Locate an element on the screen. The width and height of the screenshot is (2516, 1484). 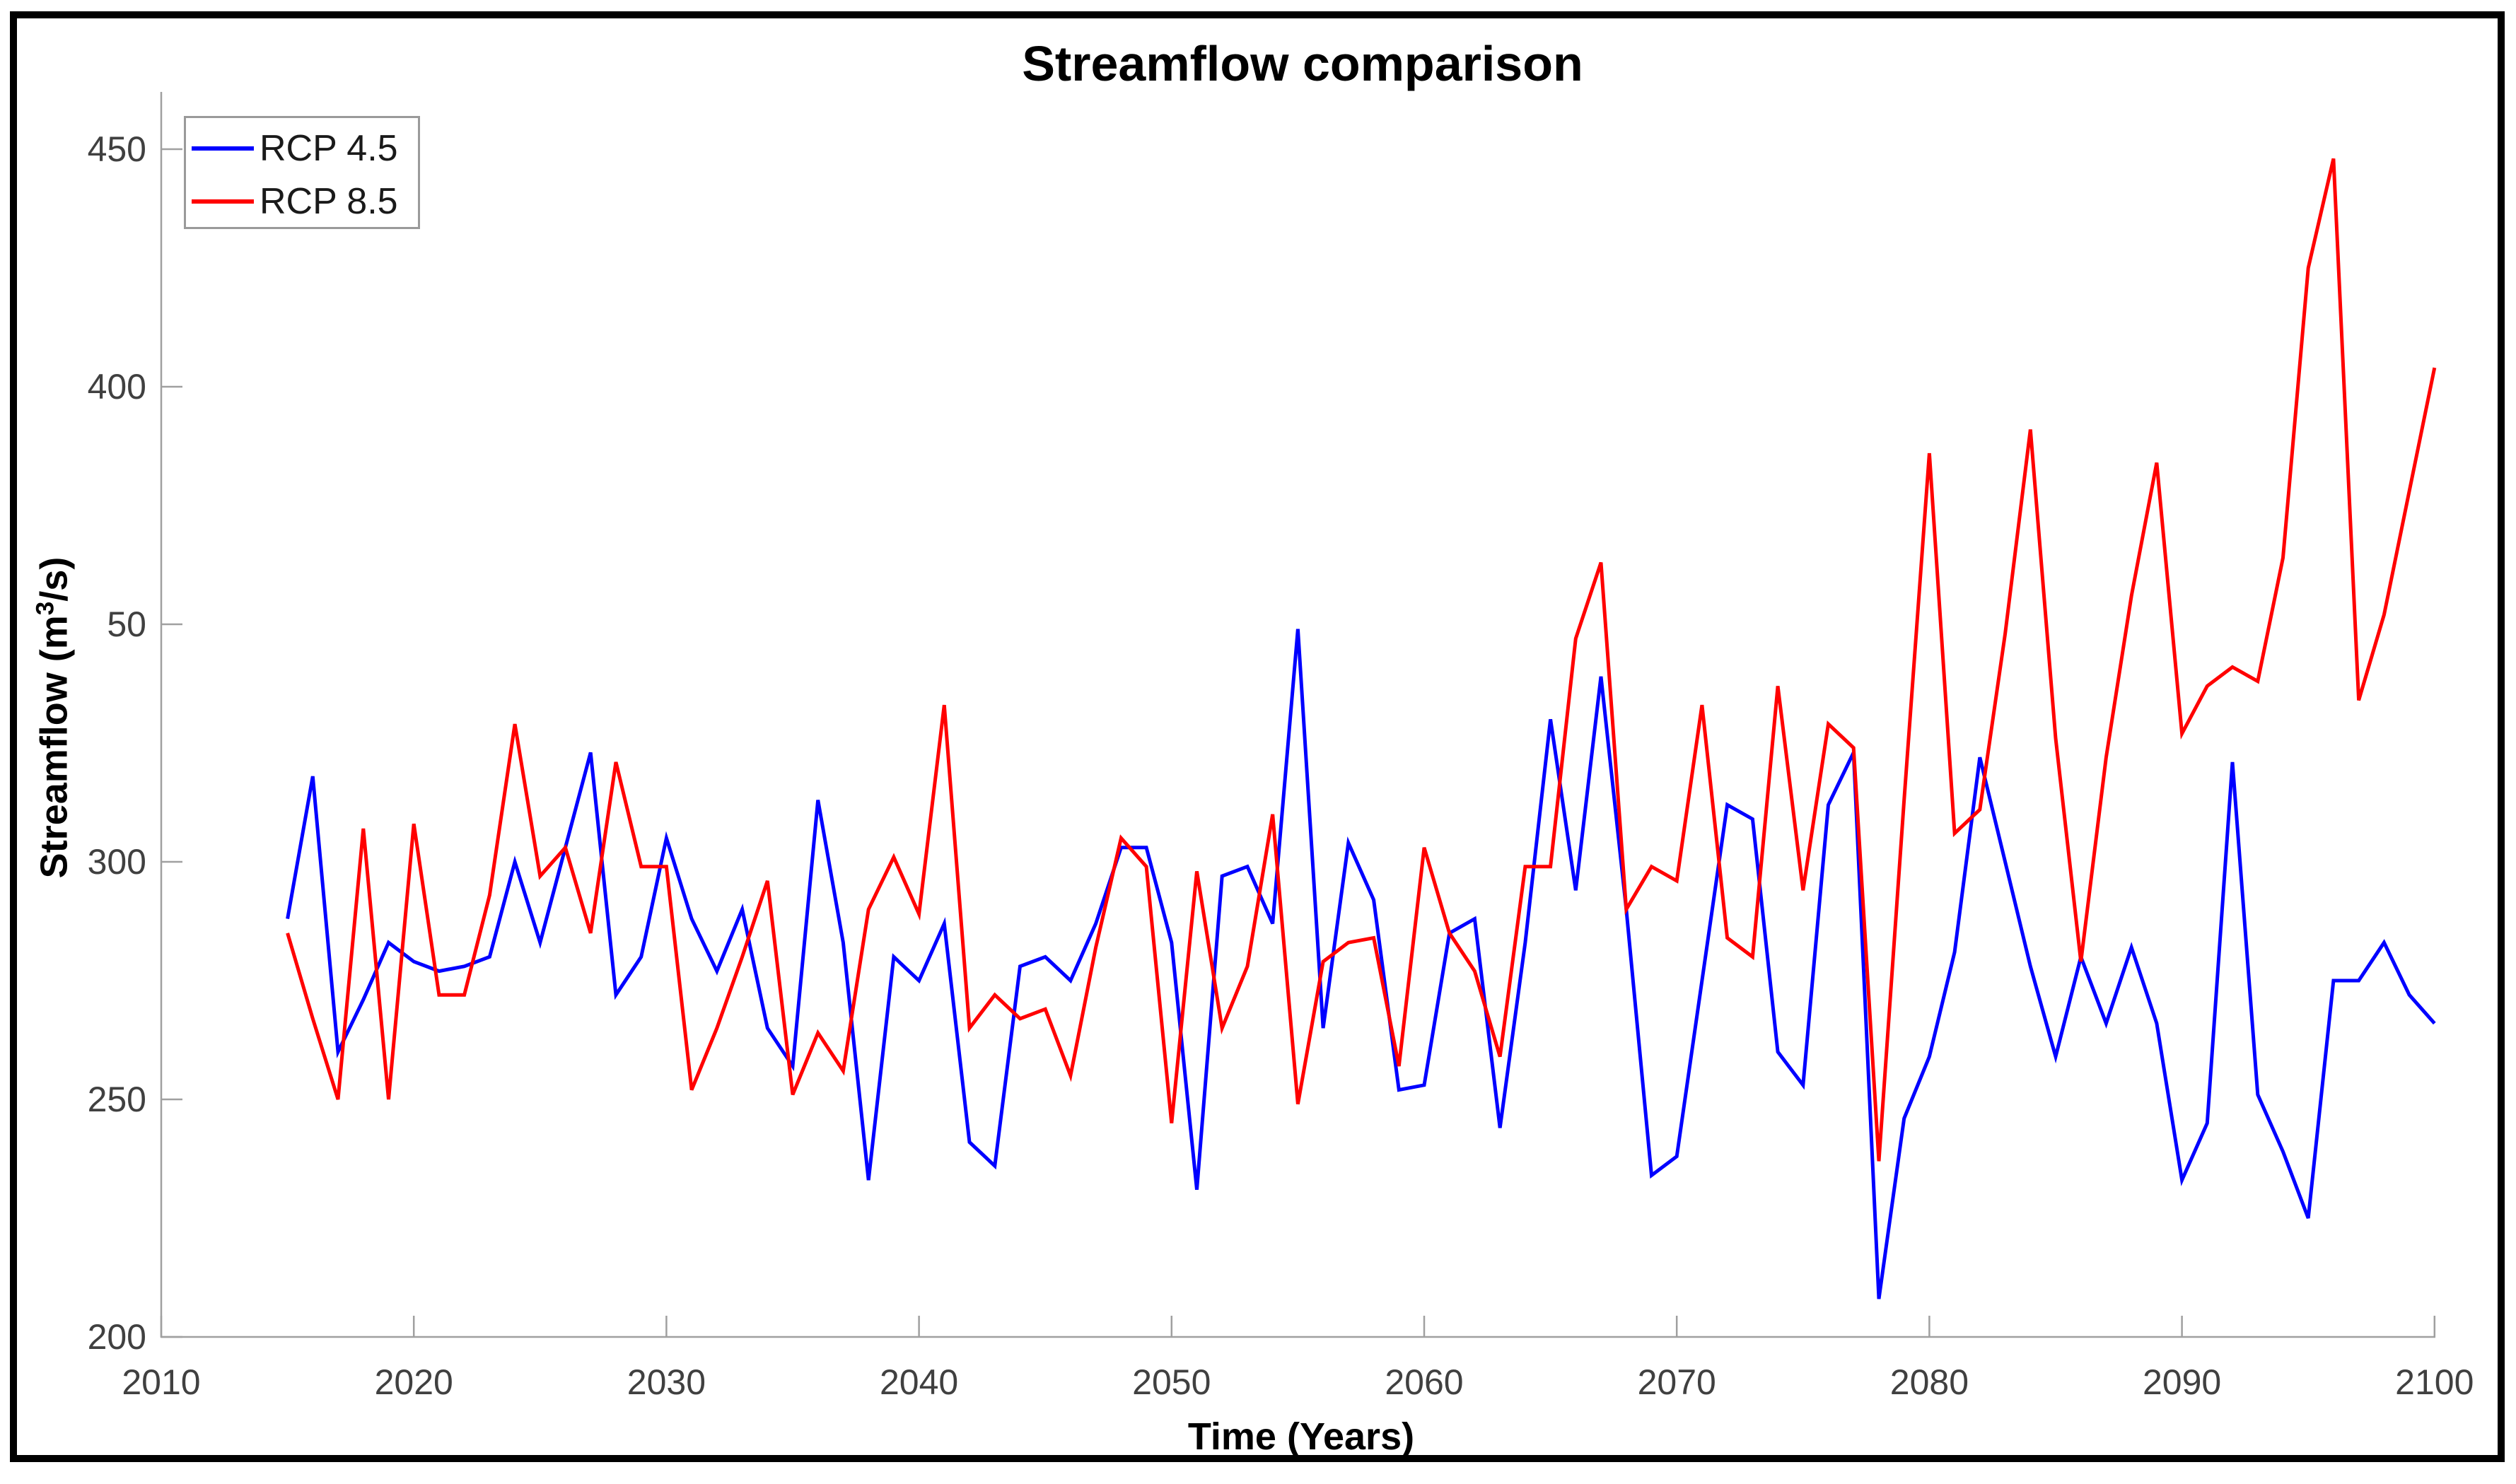
x-tick-label: 2040 is located at coordinates (919, 1382).